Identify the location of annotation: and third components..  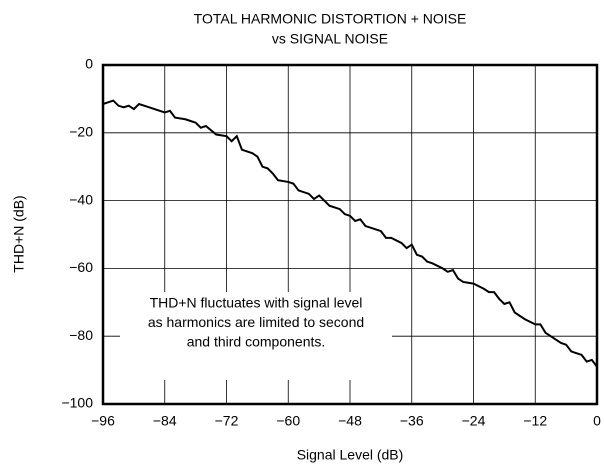
(256, 342).